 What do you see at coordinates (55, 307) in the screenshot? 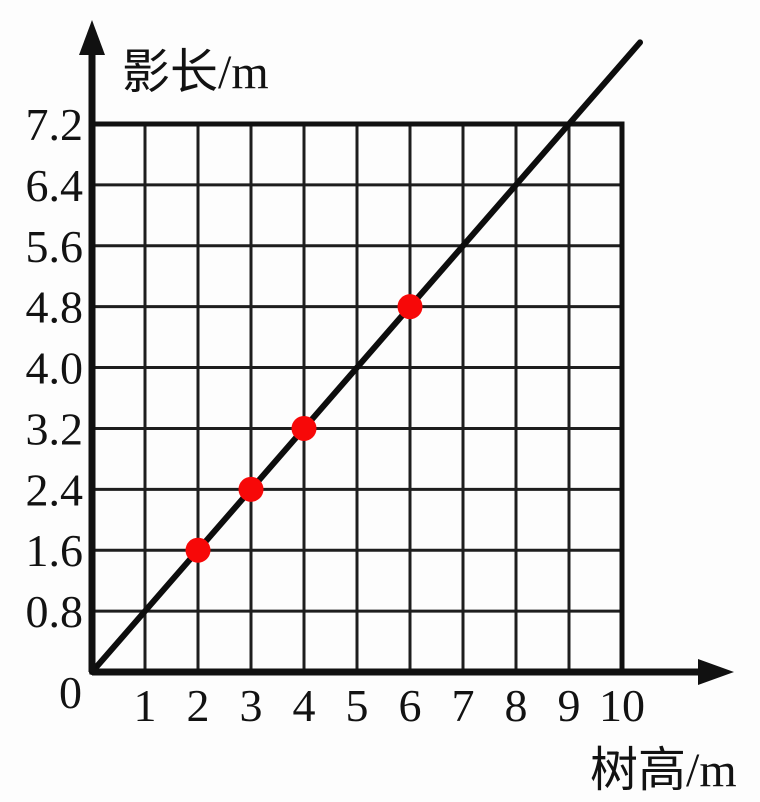
I see `y-tick-label: 4.8` at bounding box center [55, 307].